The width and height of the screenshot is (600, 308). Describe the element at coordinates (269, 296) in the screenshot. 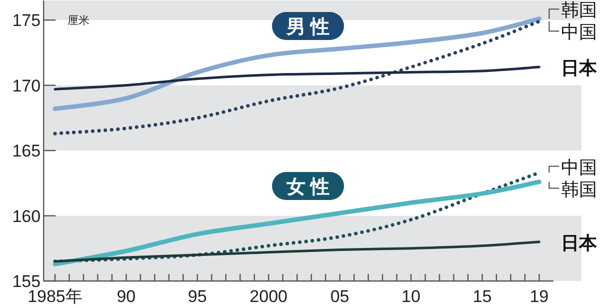

I see `x-tick-label: 2000` at that location.